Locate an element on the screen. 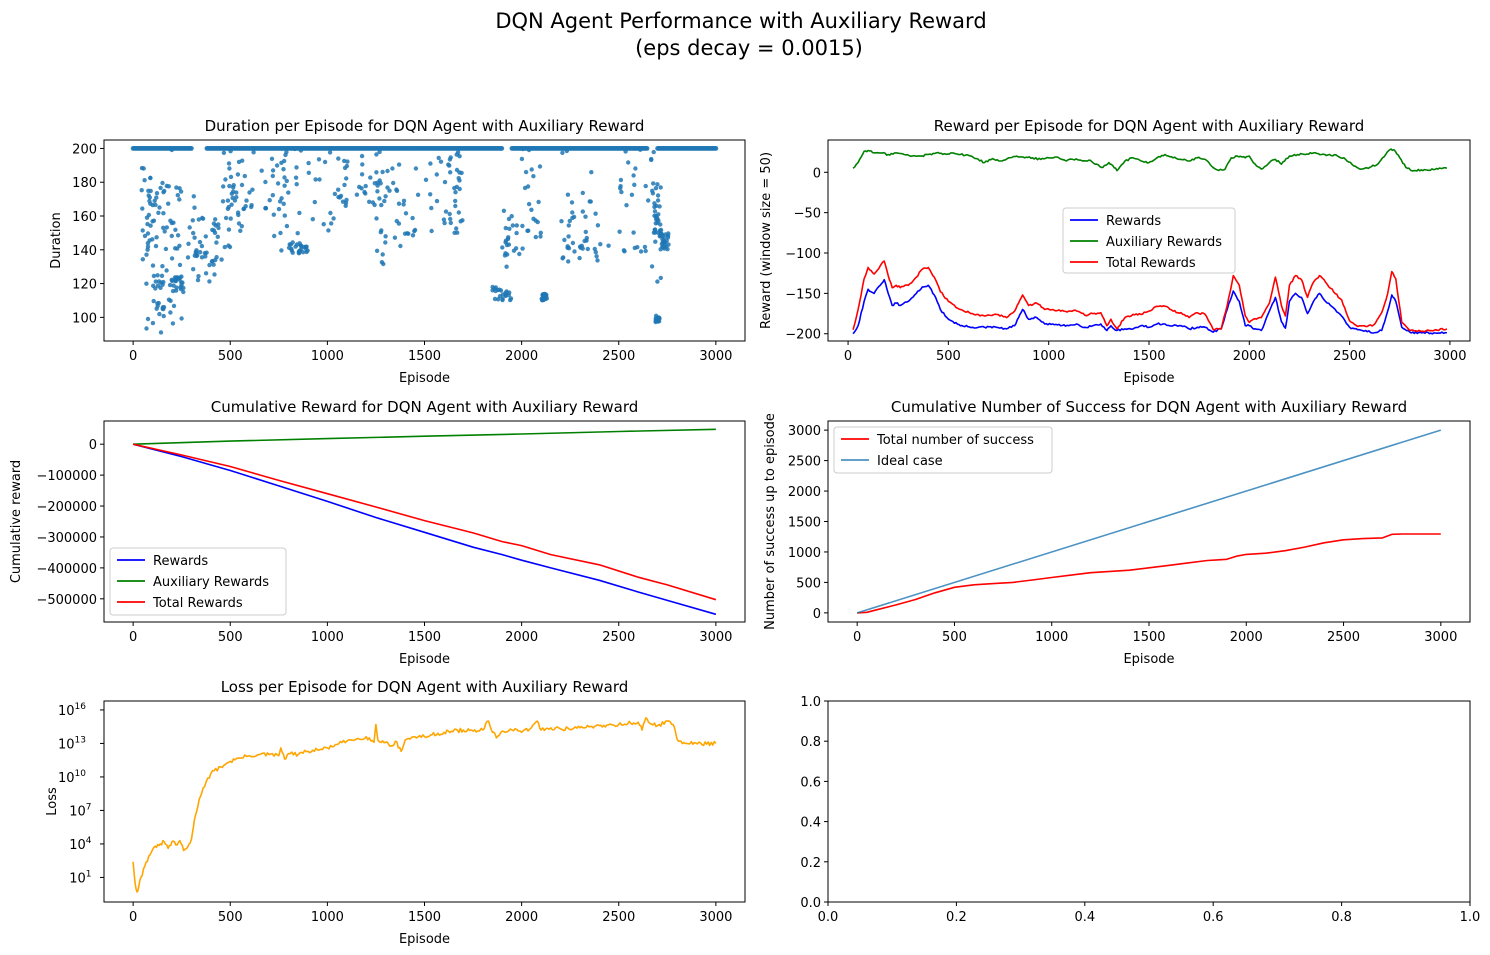 The width and height of the screenshot is (1490, 955). y-tick-label: 120 is located at coordinates (84, 285).